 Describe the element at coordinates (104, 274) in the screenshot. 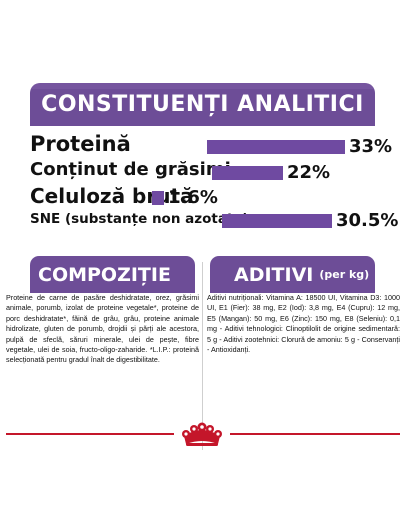

I see `composition-title: COMPOZIȚIE` at that location.